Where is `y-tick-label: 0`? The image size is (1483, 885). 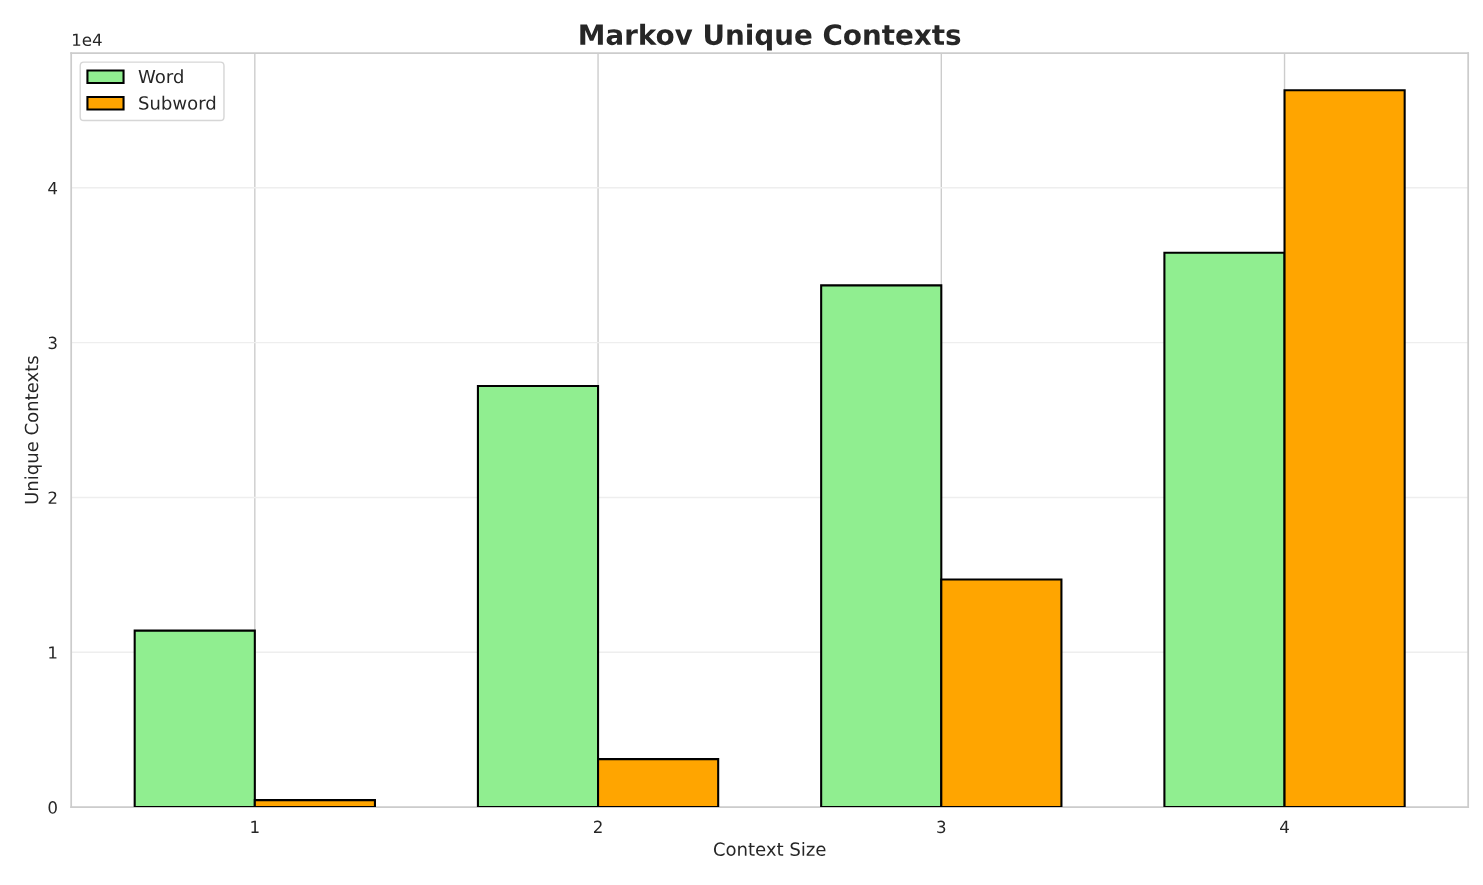
y-tick-label: 0 is located at coordinates (52, 807).